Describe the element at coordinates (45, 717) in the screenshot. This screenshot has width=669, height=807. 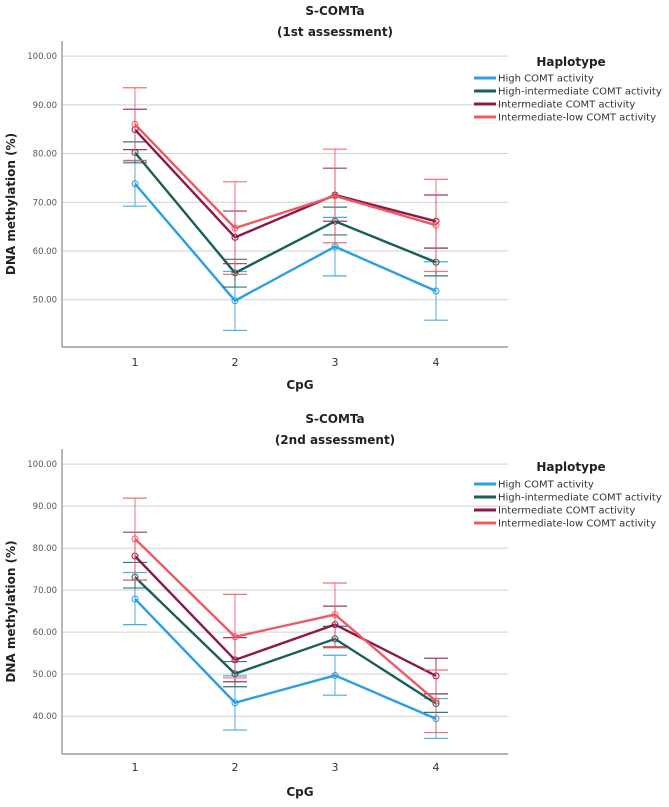
I see `y-tick-label: 40.00` at that location.